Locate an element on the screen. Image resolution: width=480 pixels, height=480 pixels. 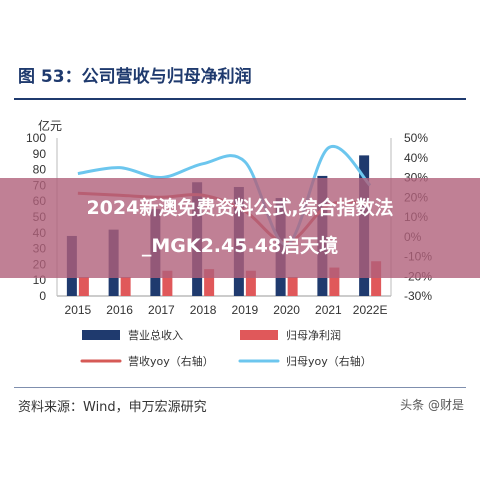
x-tick-label: 2016 is located at coordinates (119, 310).